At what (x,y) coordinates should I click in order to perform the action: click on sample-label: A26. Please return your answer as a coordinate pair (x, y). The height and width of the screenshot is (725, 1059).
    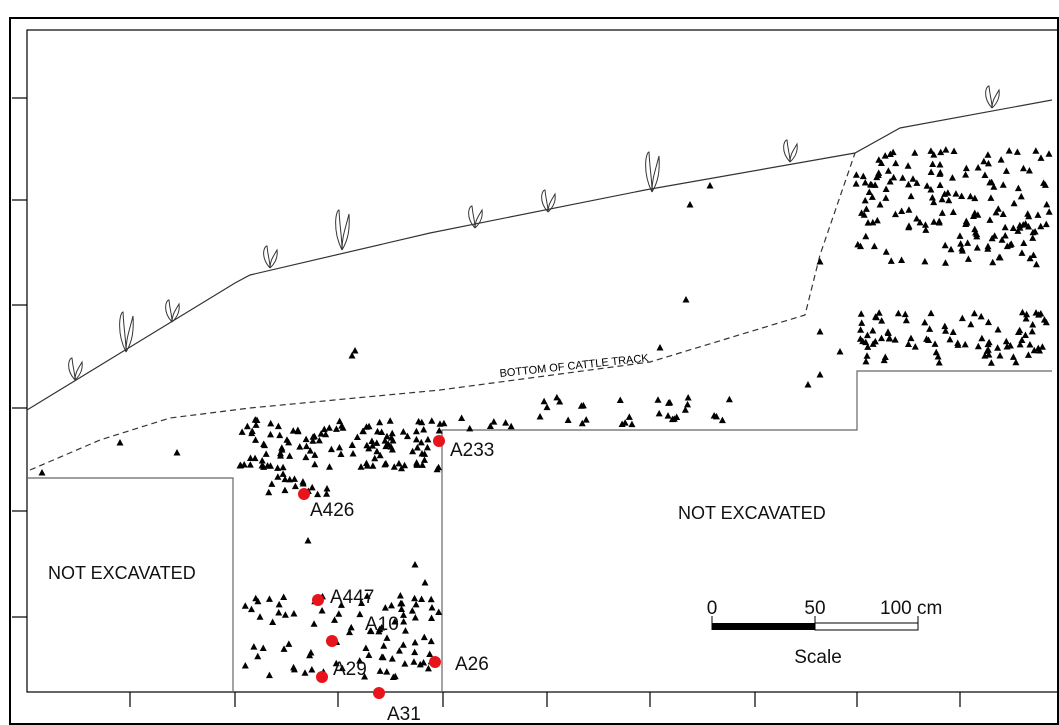
    Looking at the image, I should click on (472, 664).